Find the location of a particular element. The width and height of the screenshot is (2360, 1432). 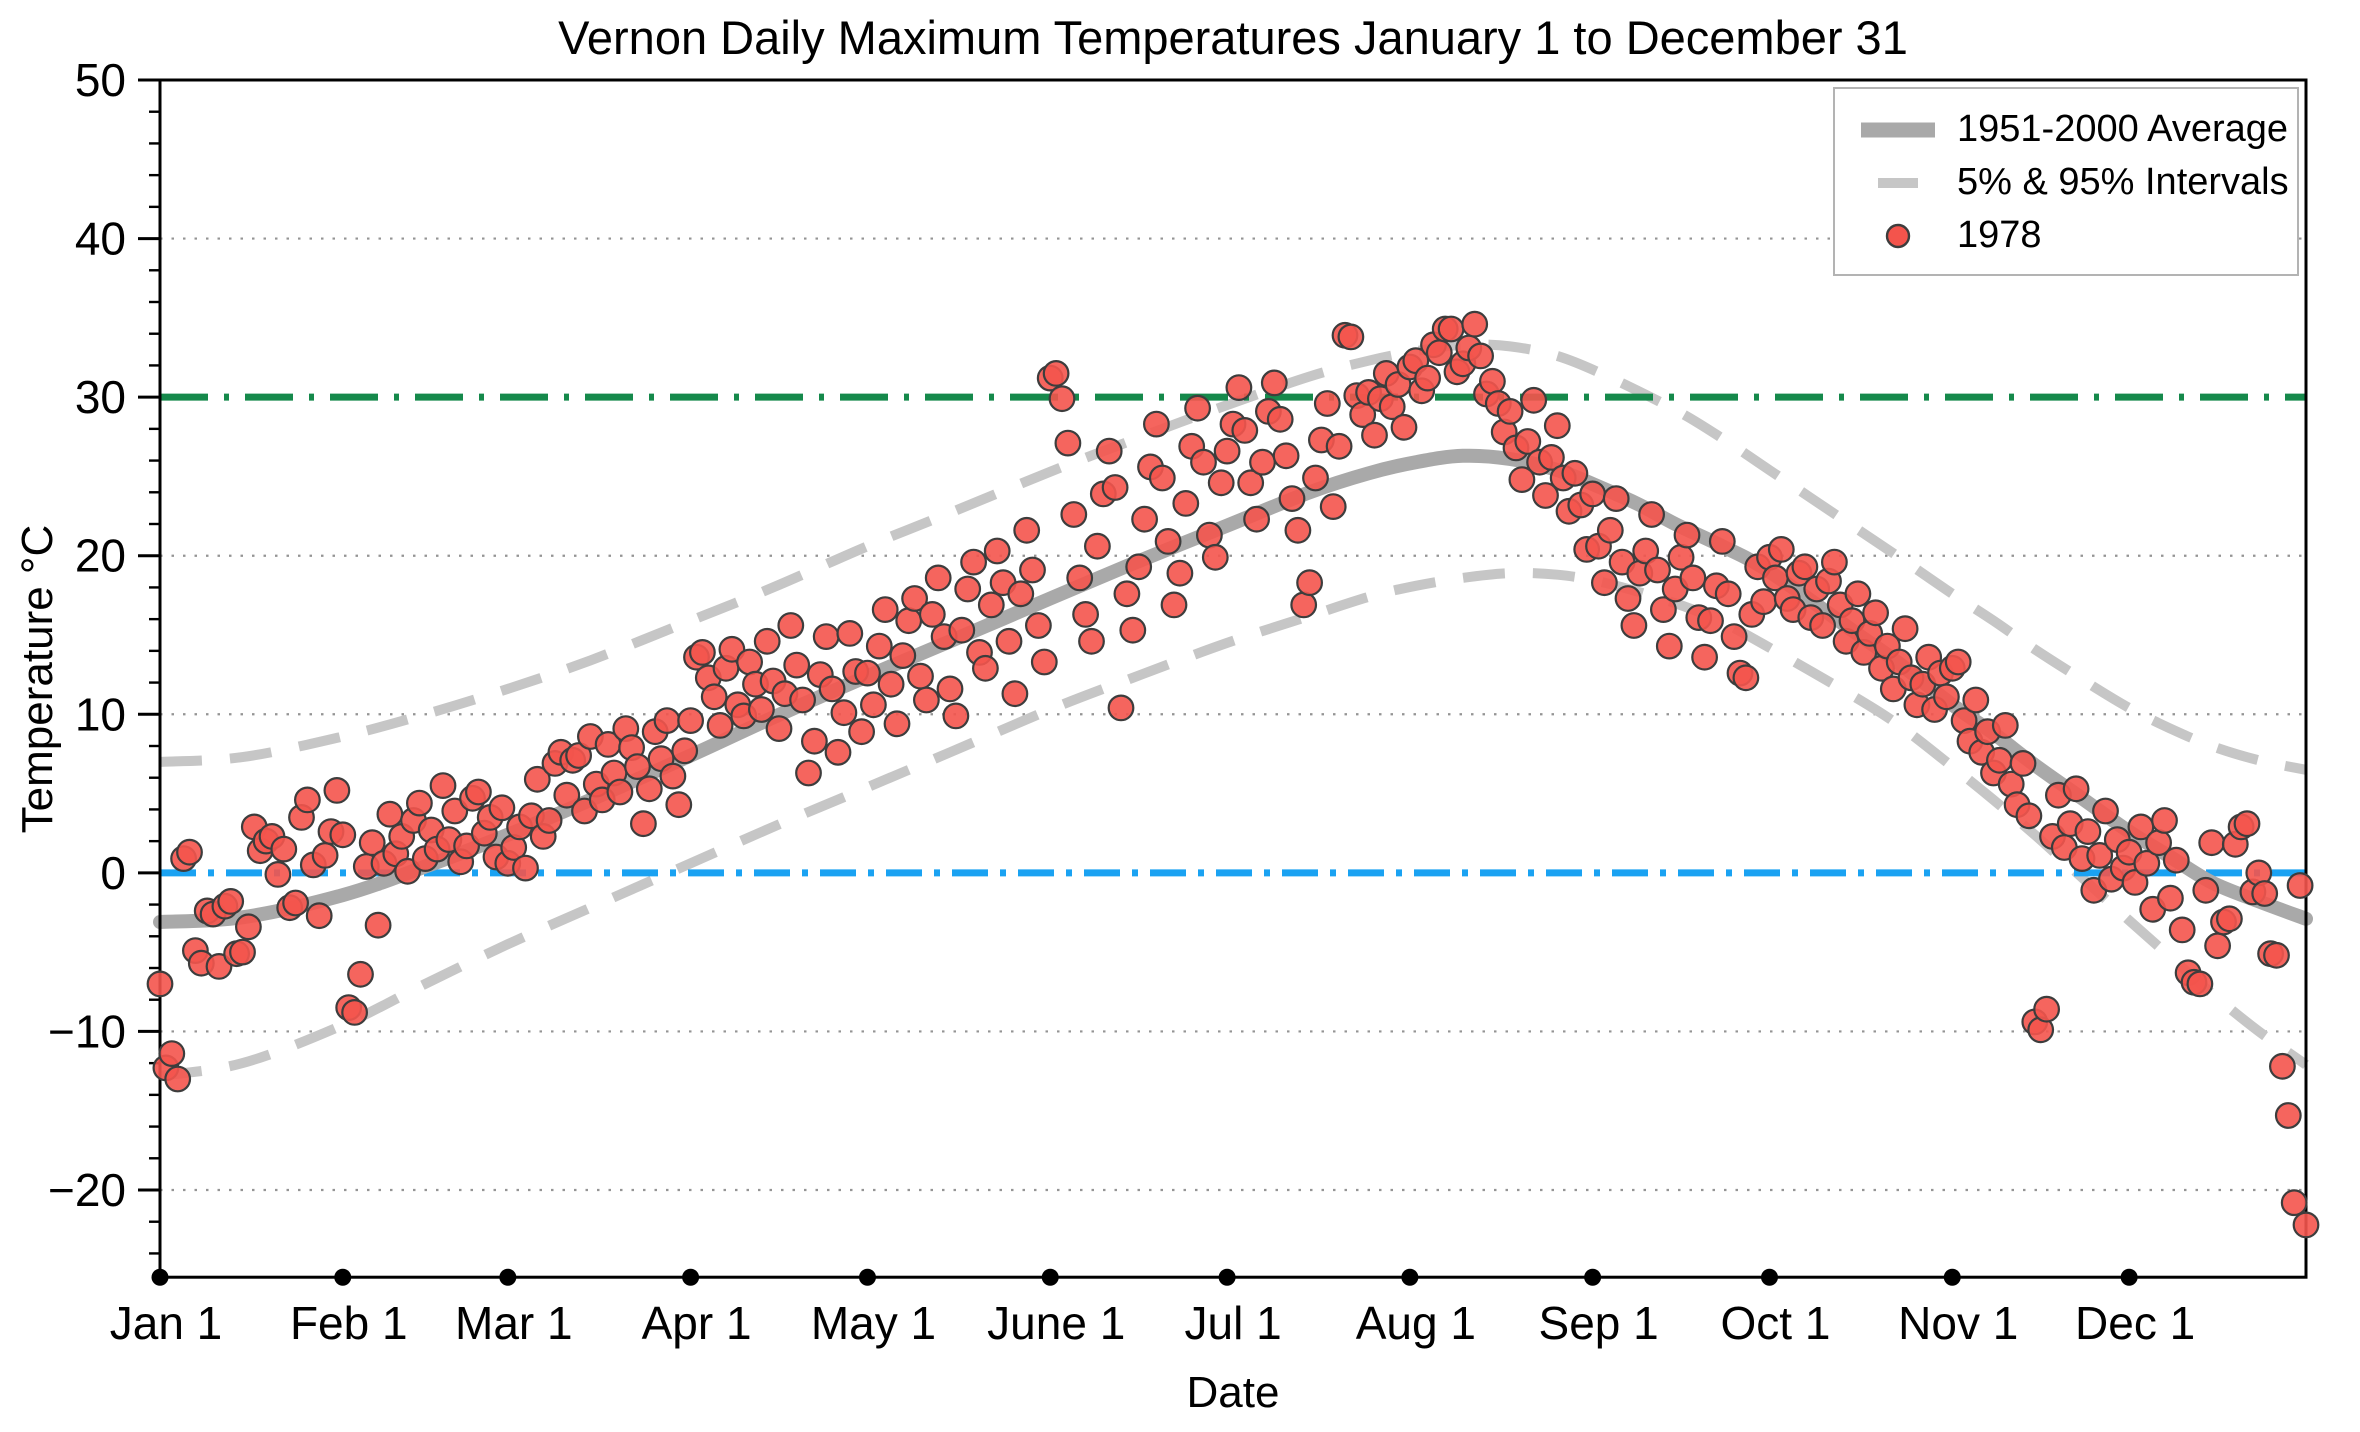

x-axis-label: Date is located at coordinates (1233, 1392).